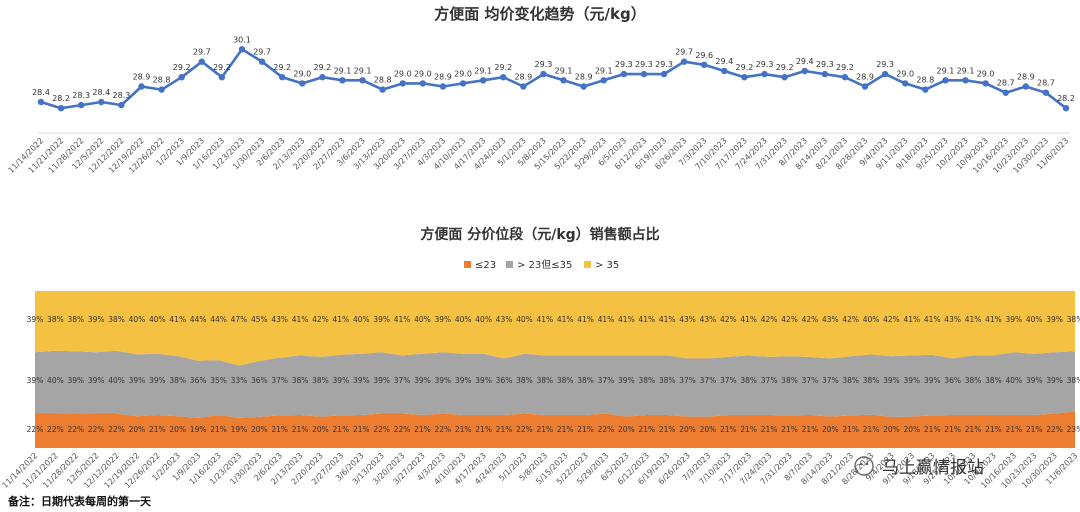 The height and width of the screenshot is (512, 1080). What do you see at coordinates (861, 464) in the screenshot?
I see `wechat-icon-dot` at bounding box center [861, 464].